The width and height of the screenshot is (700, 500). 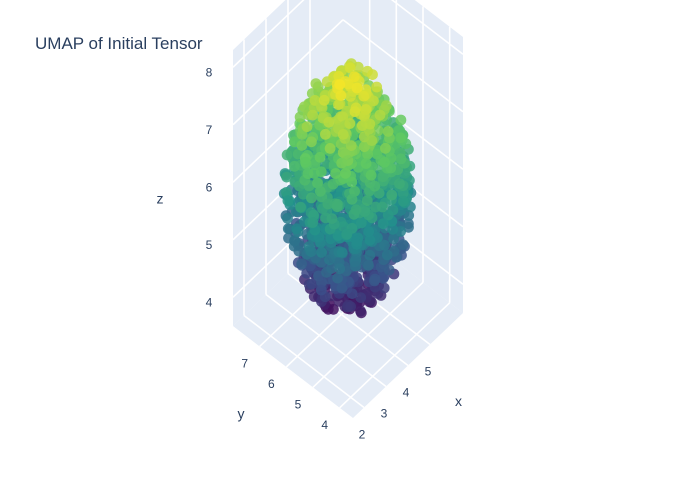 What do you see at coordinates (362, 435) in the screenshot?
I see `tick-label-x: 2` at bounding box center [362, 435].